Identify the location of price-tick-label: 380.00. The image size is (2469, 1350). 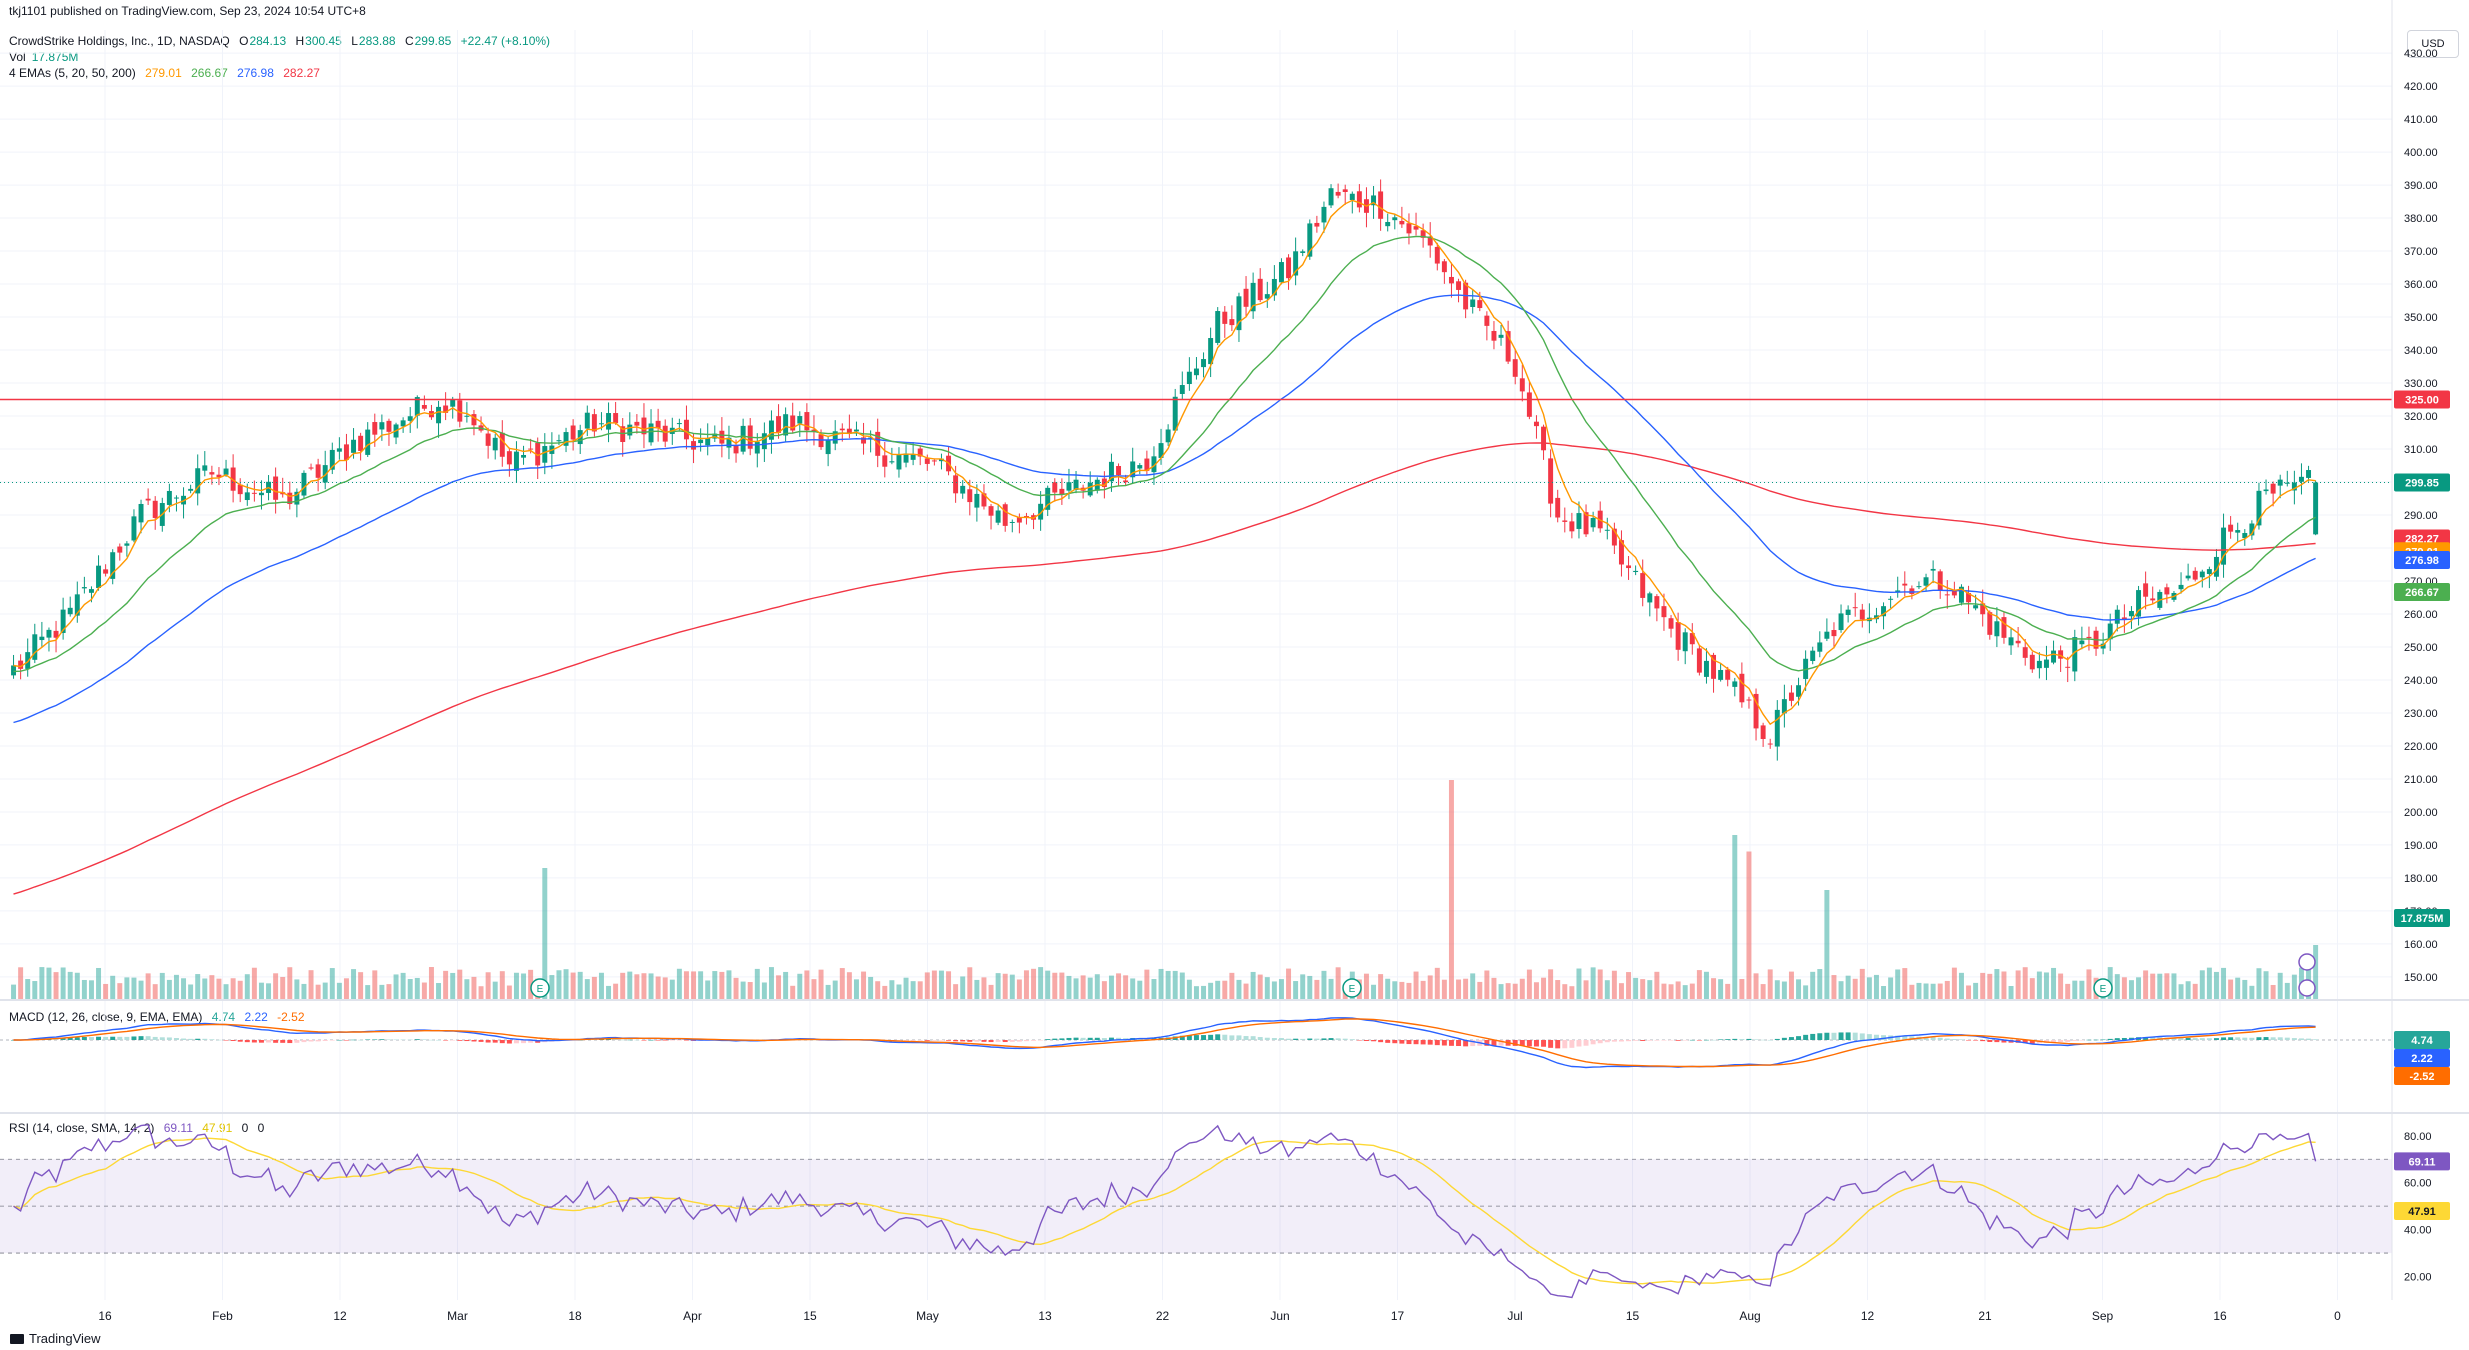
(2421, 219).